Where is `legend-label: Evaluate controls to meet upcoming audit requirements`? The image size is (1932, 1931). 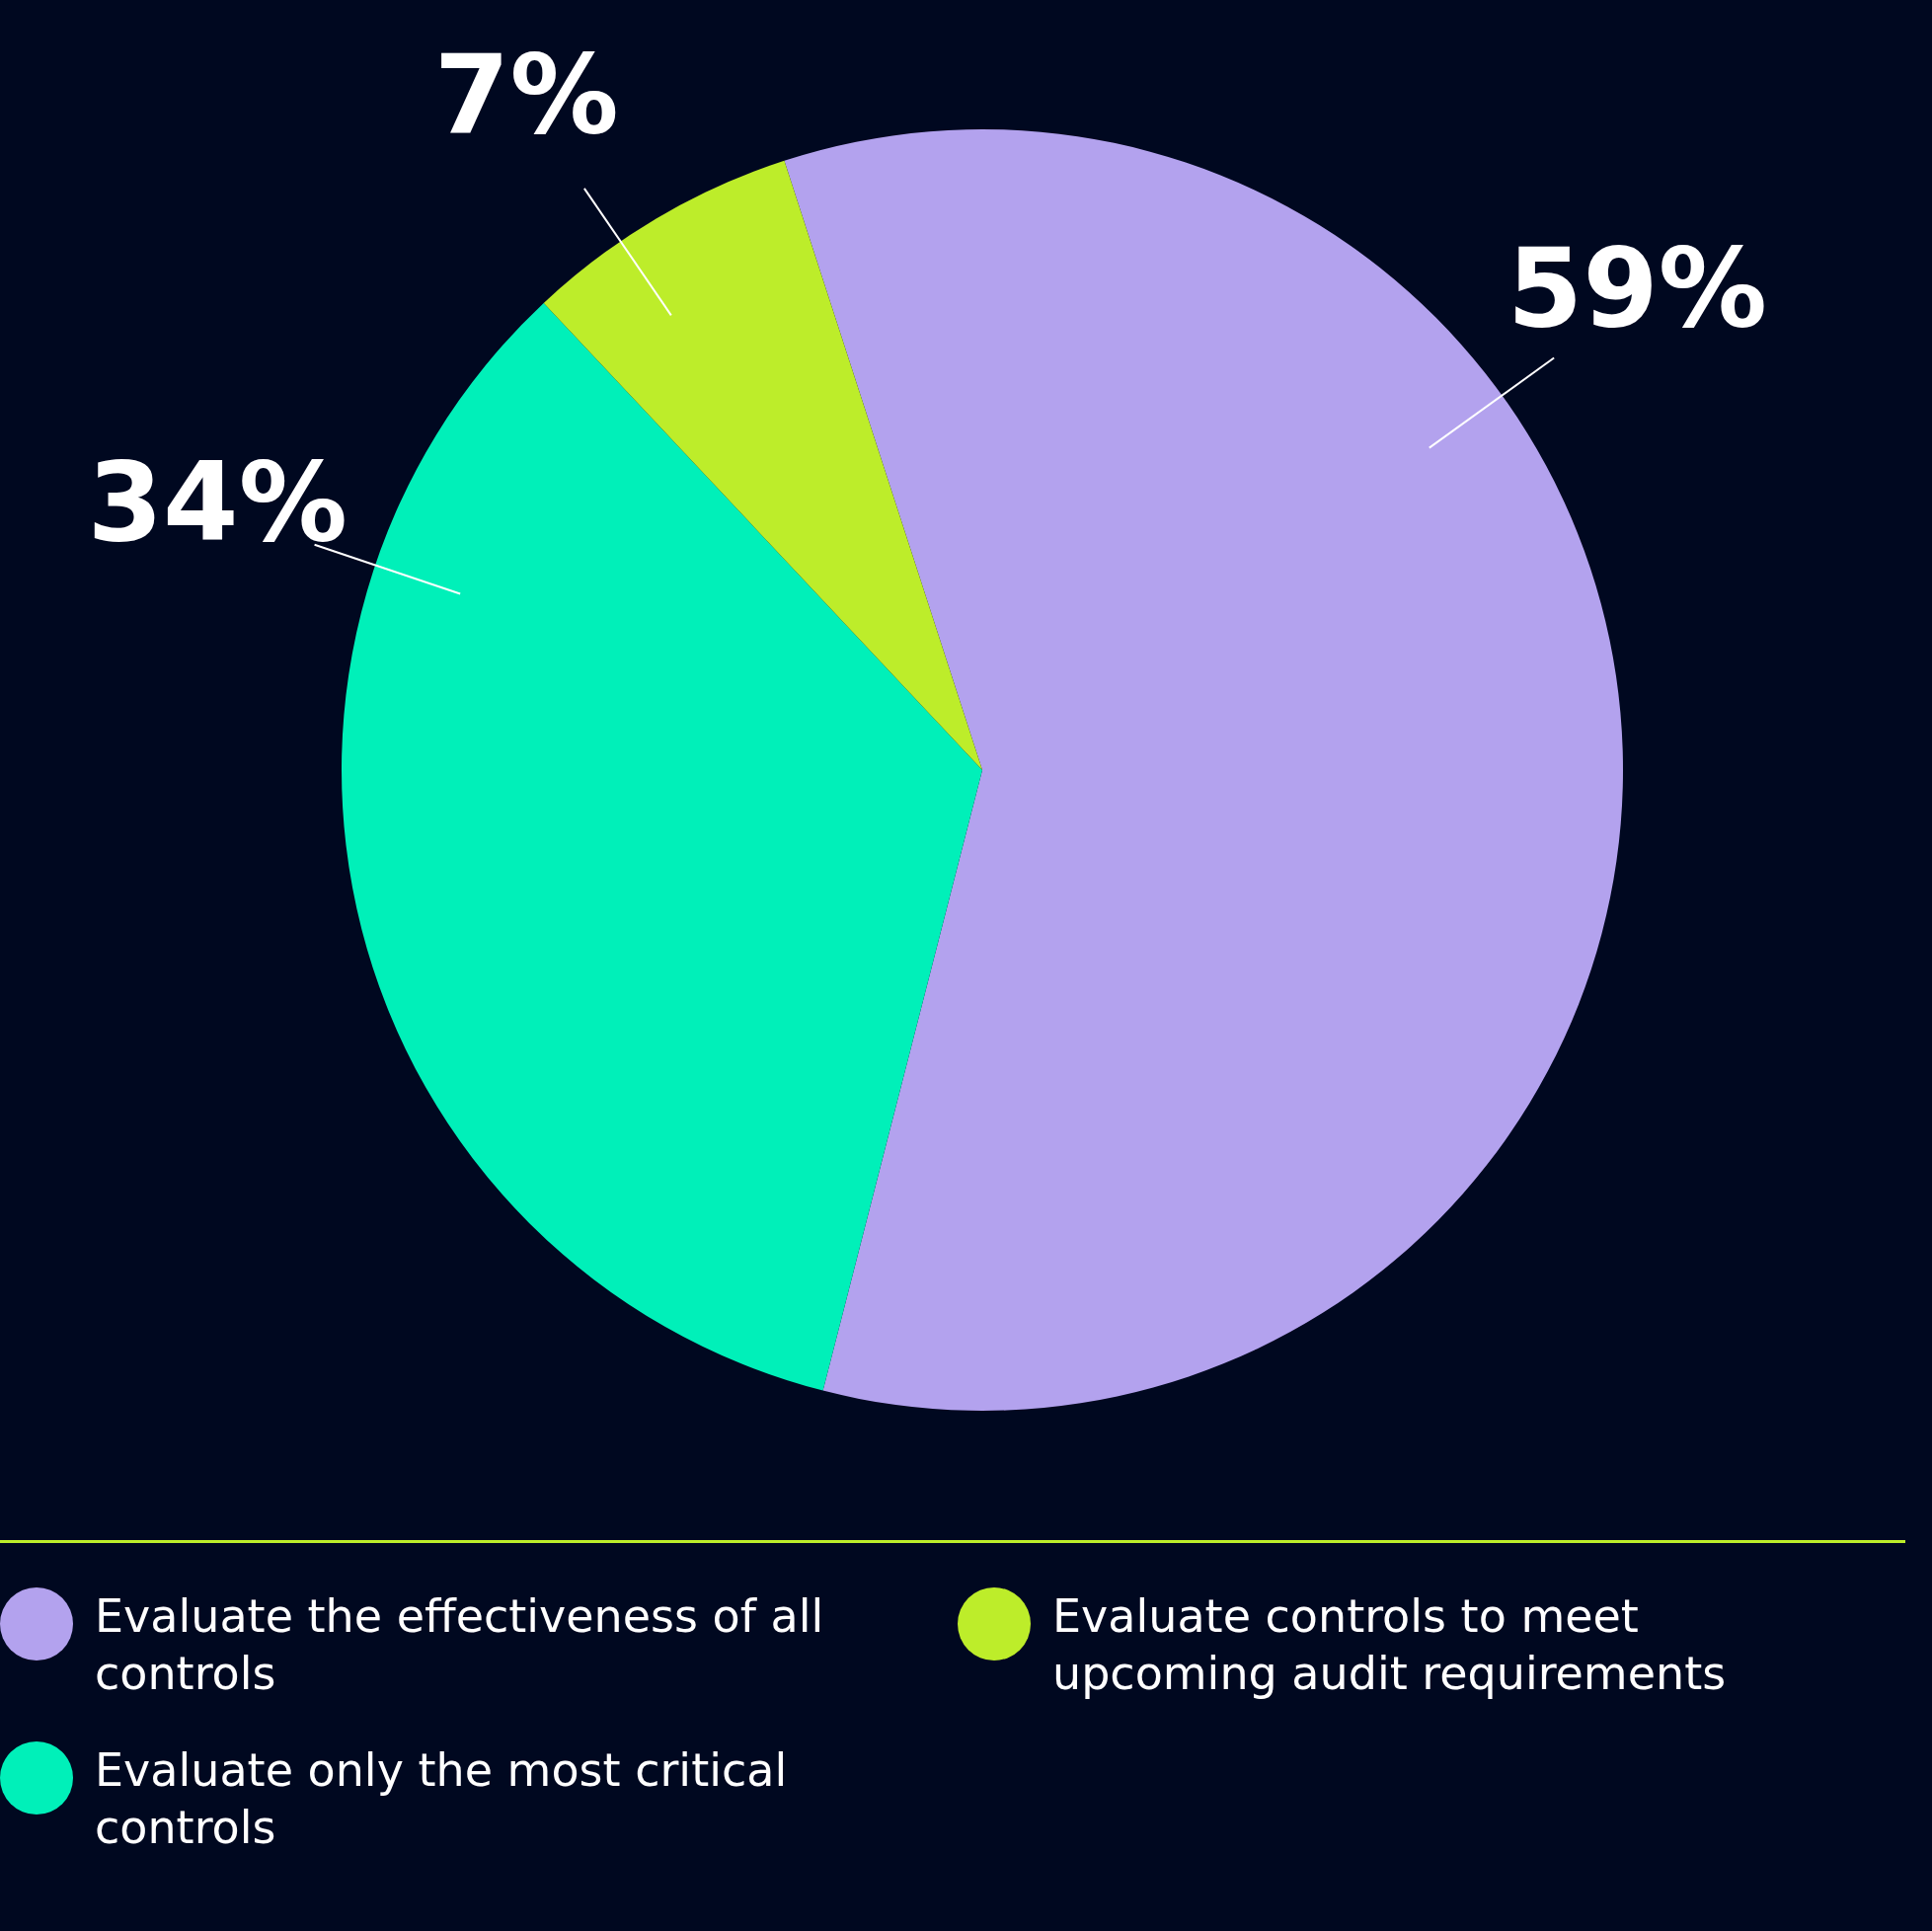
legend-label: Evaluate controls to meet upcoming audit requirements is located at coordinates (1390, 1645).